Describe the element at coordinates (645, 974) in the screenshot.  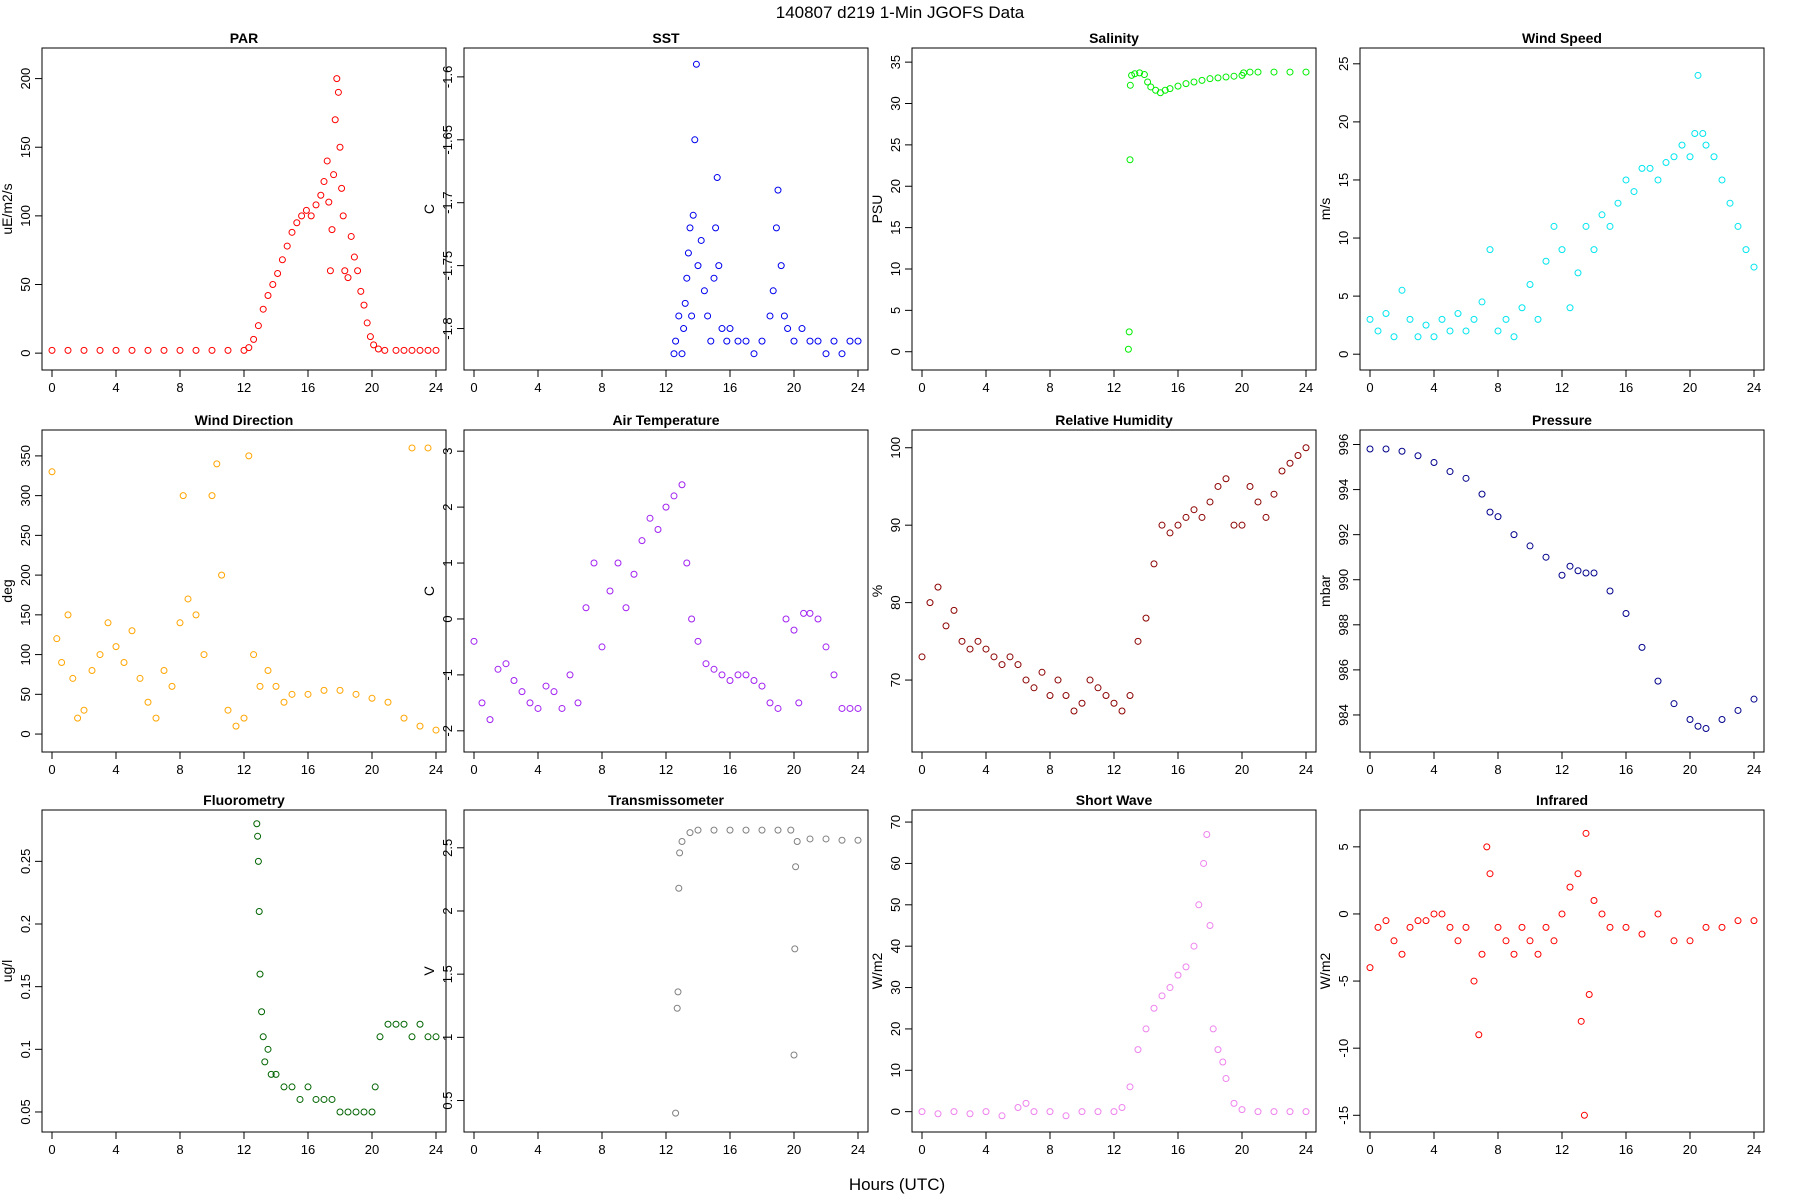
I see `panel-transmissometer: Transmissometer 0 4 8 12 16 20 24 0.5 1 1.5 2 2.5 V` at that location.